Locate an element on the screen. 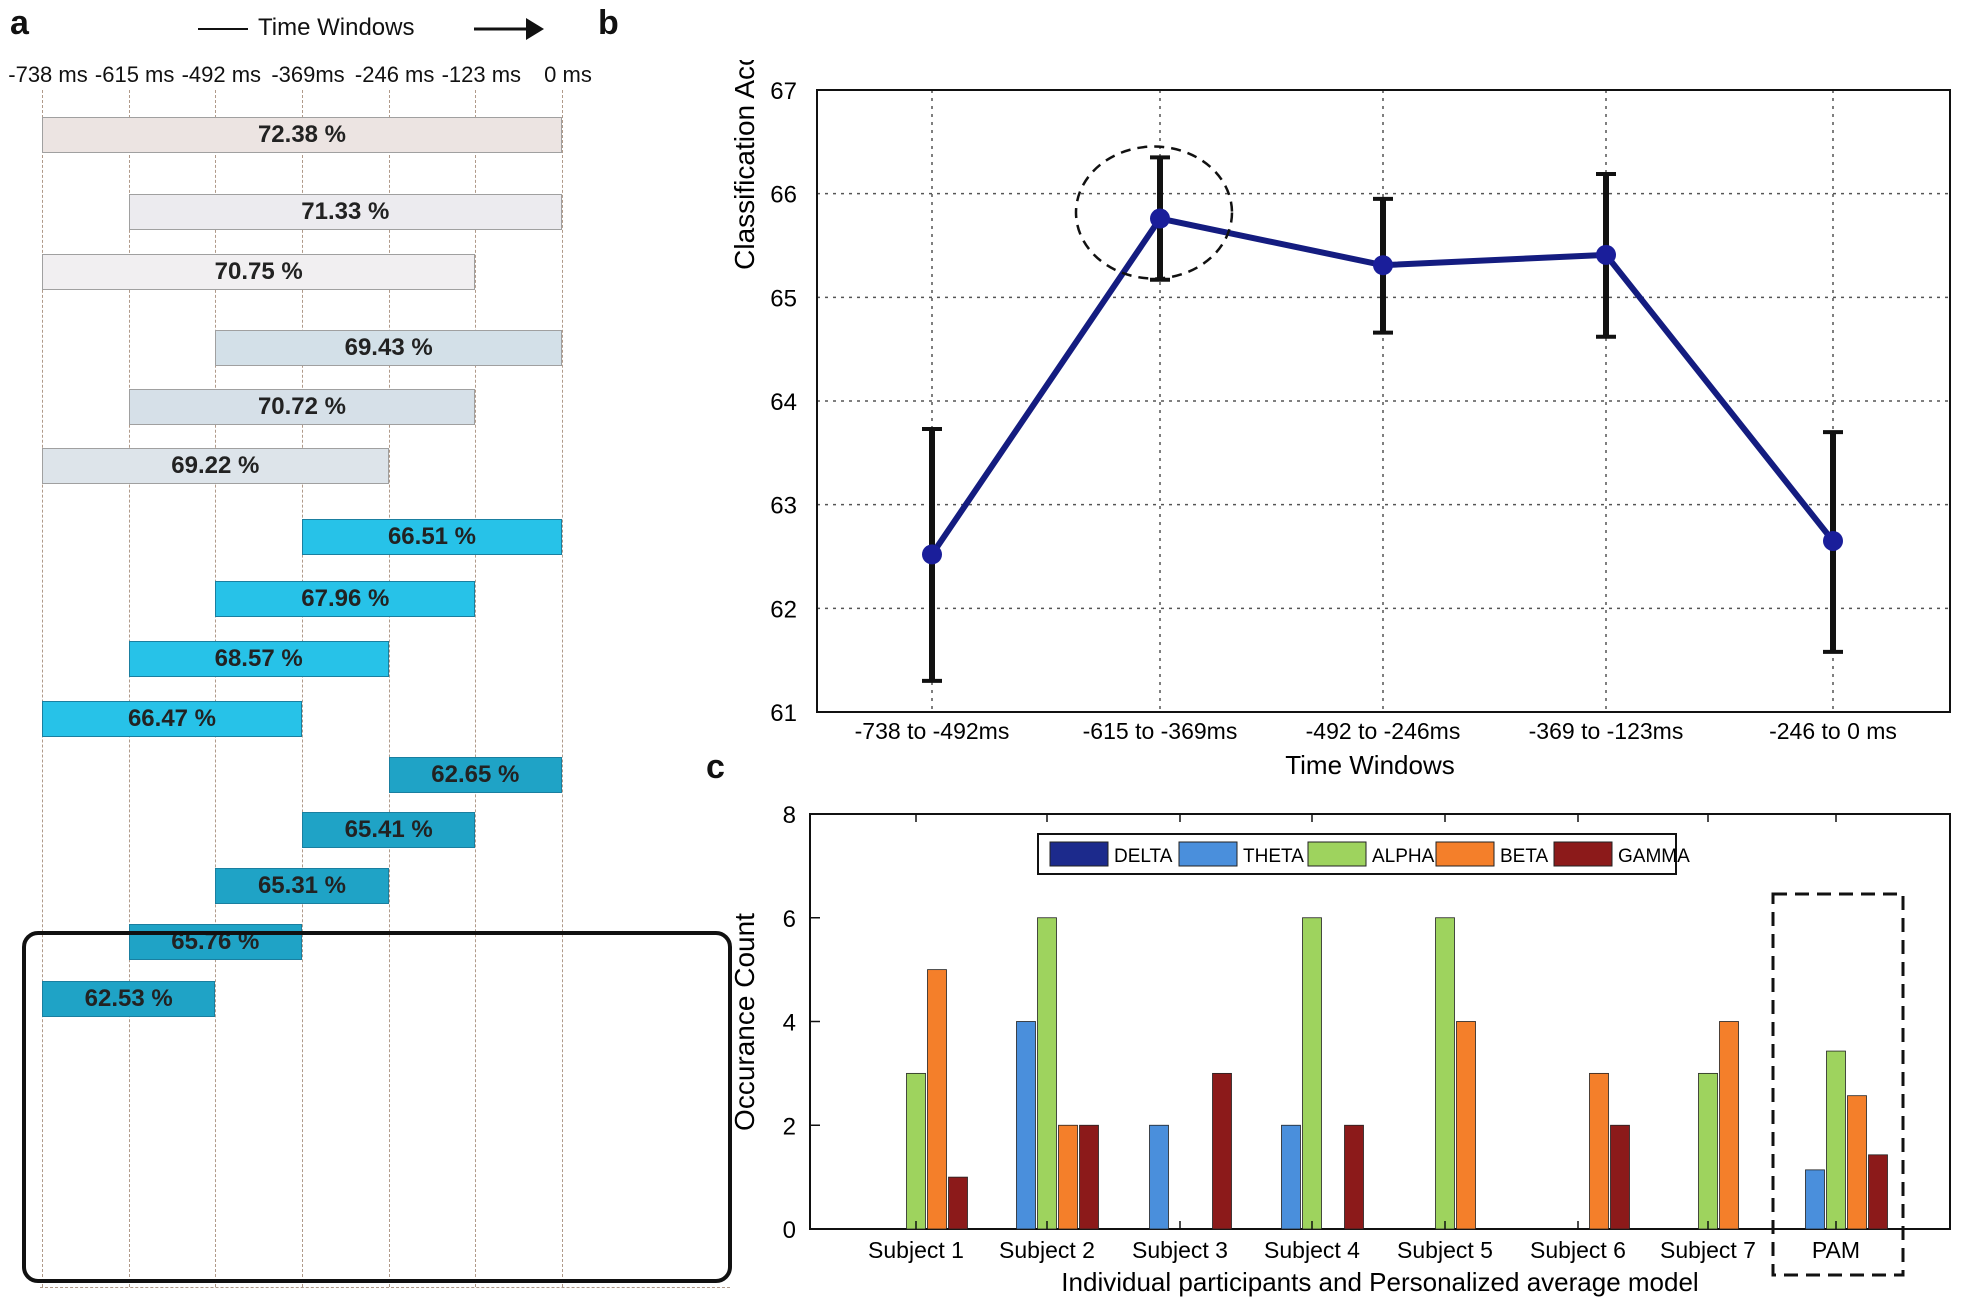  c-legend-label: THETA is located at coordinates (1273, 856).